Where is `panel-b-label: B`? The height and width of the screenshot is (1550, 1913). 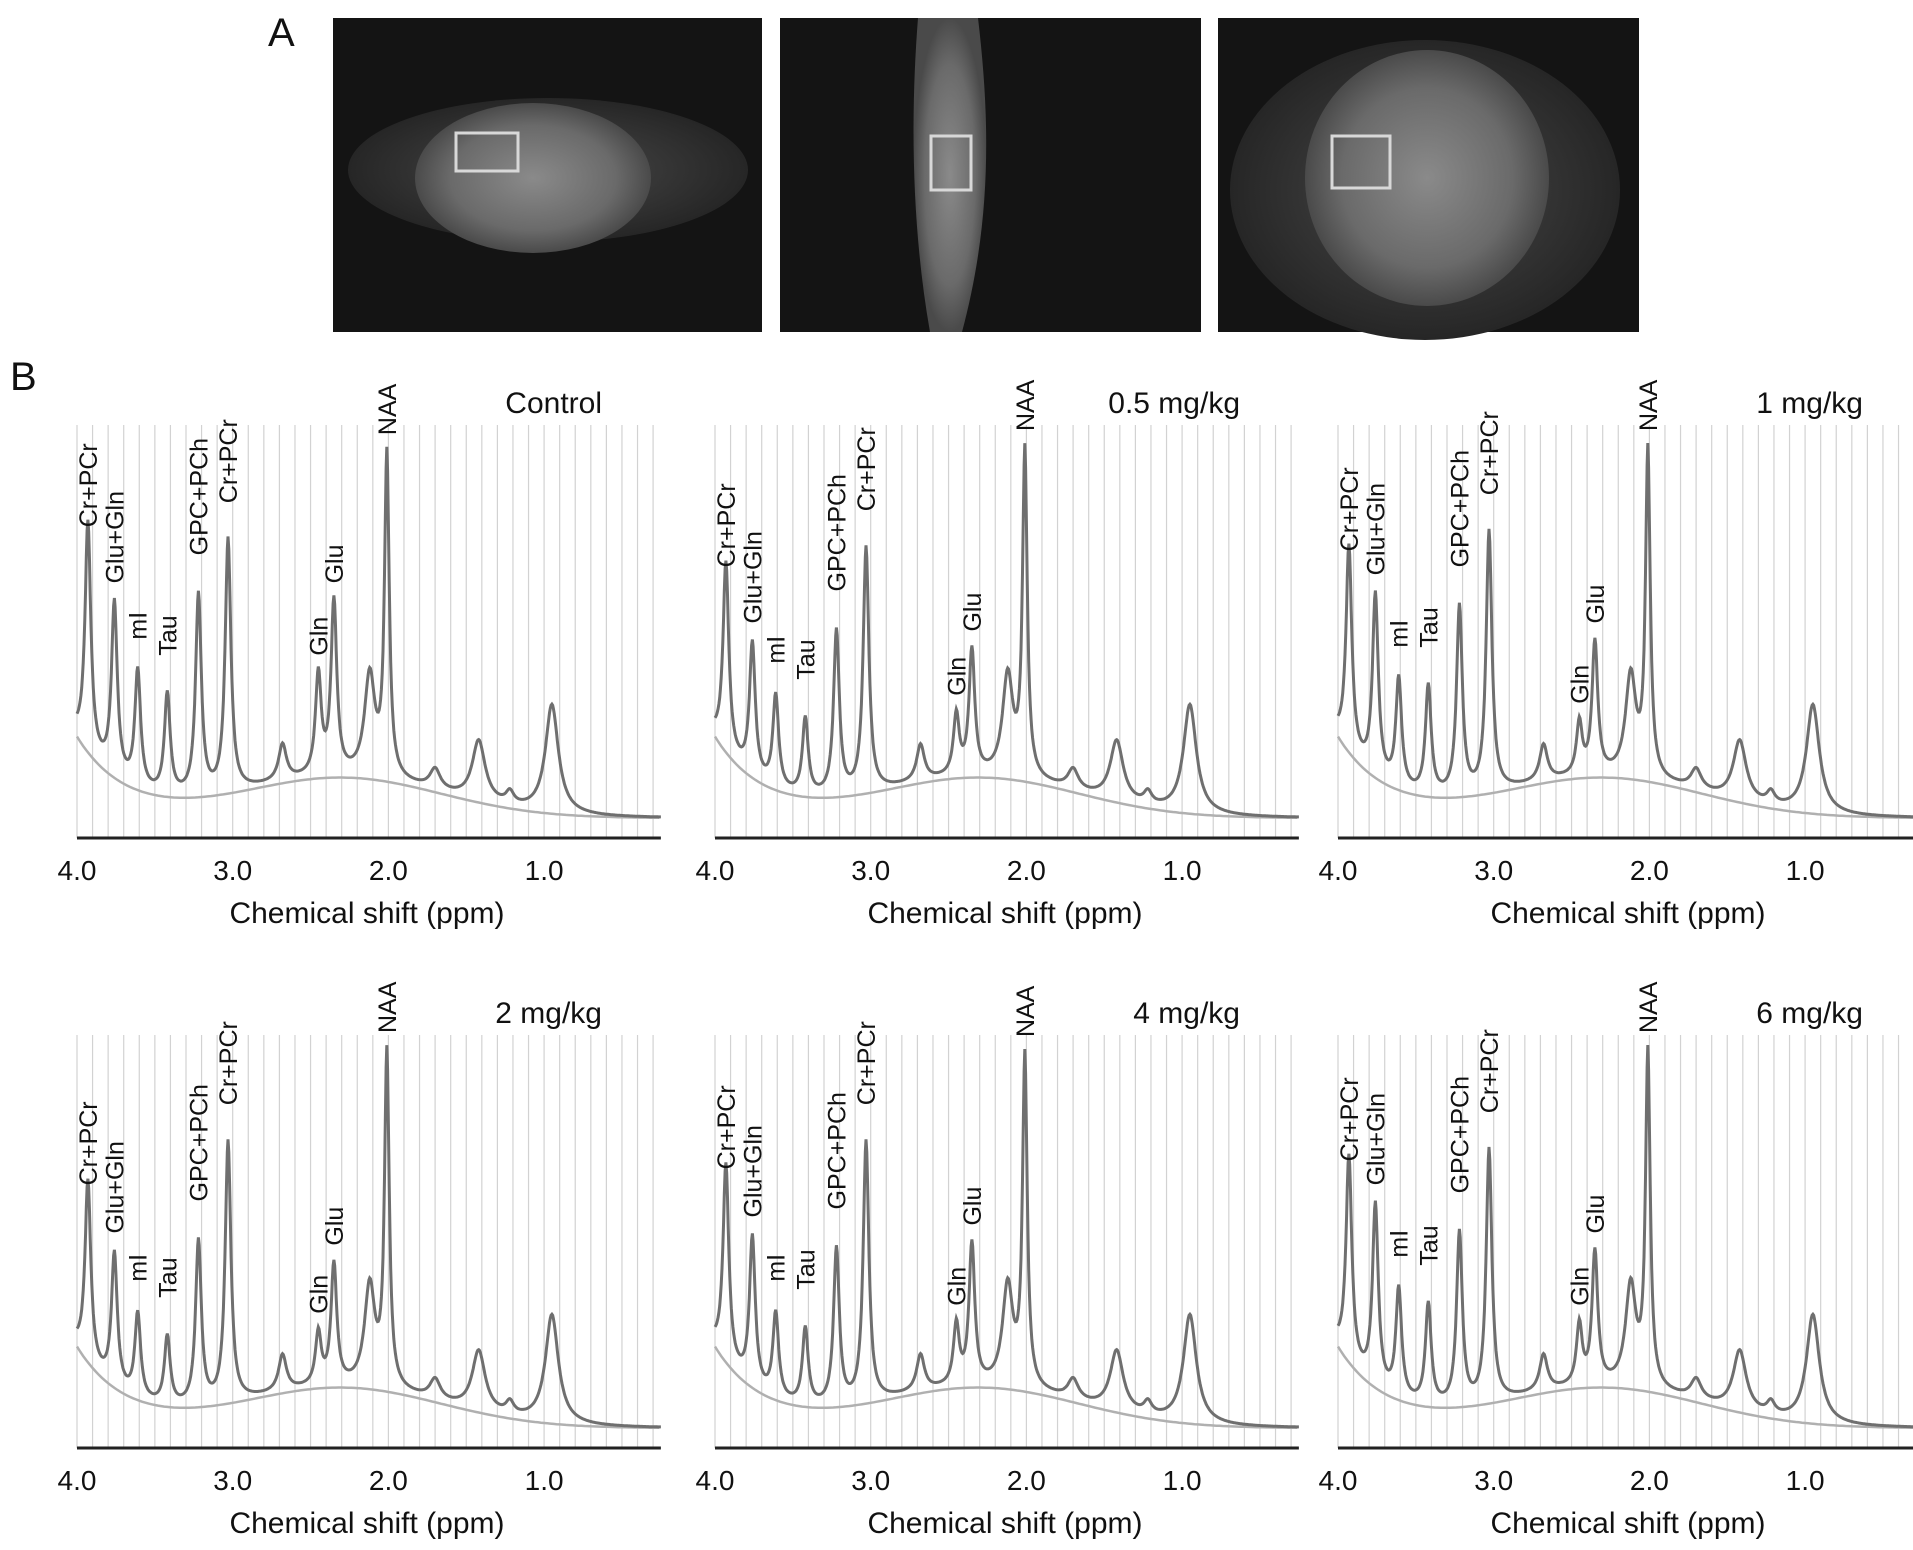 panel-b-label: B is located at coordinates (23, 377).